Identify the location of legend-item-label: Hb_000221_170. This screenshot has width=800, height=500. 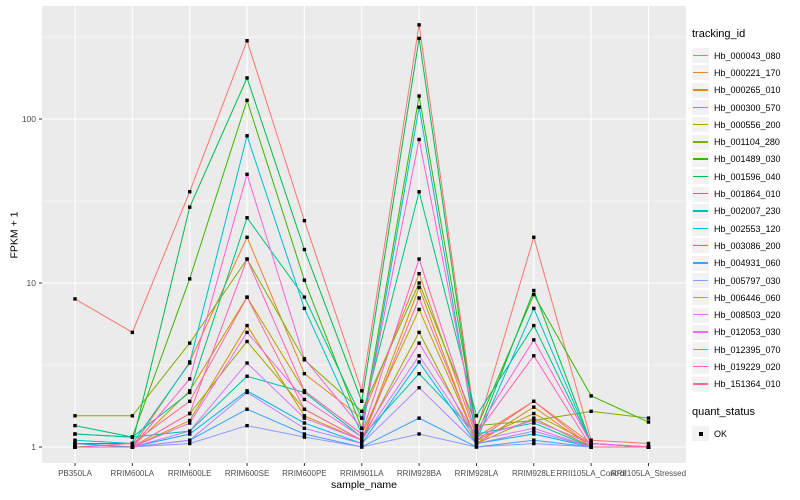
(747, 72).